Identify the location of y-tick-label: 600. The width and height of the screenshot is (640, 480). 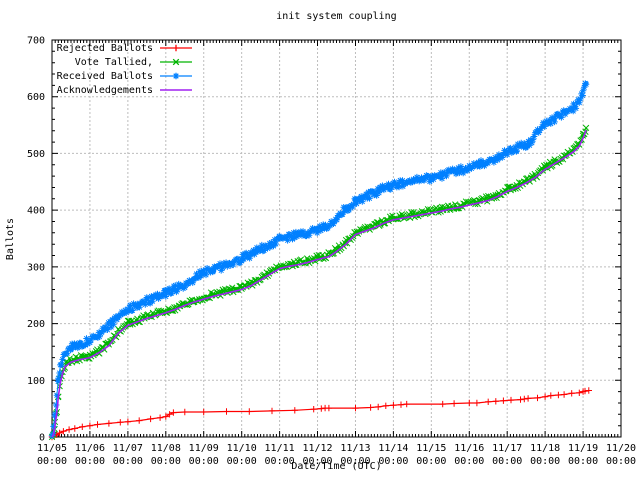
(36, 97).